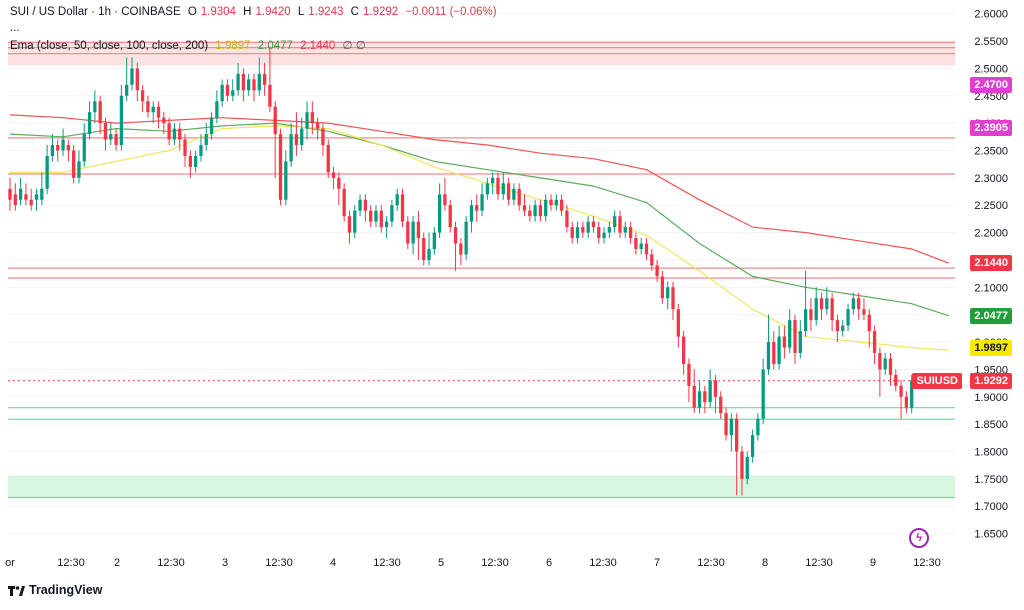  Describe the element at coordinates (765, 563) in the screenshot. I see `x-tick-label: 8` at that location.